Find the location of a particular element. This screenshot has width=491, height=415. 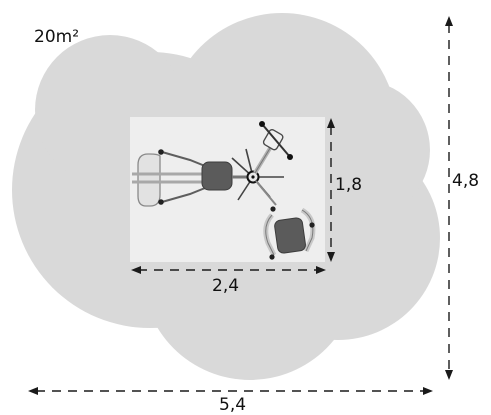

main-seat is located at coordinates (217, 176).